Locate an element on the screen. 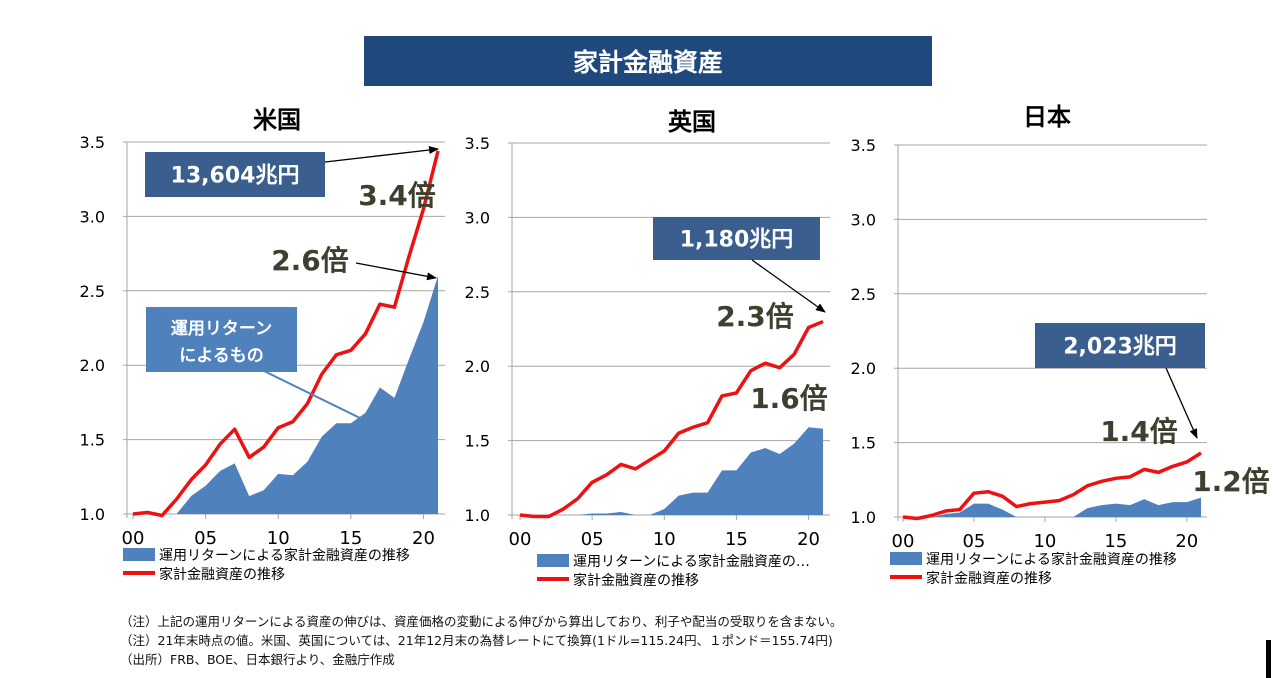  return-multiple-label: 2.6倍 is located at coordinates (310, 260).